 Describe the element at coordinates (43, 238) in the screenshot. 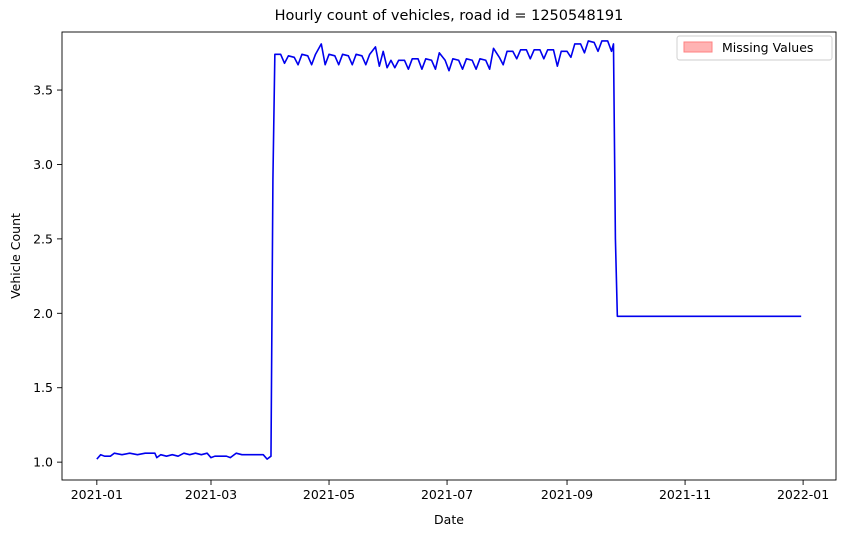

I see `y-tick-label: 2.5` at that location.